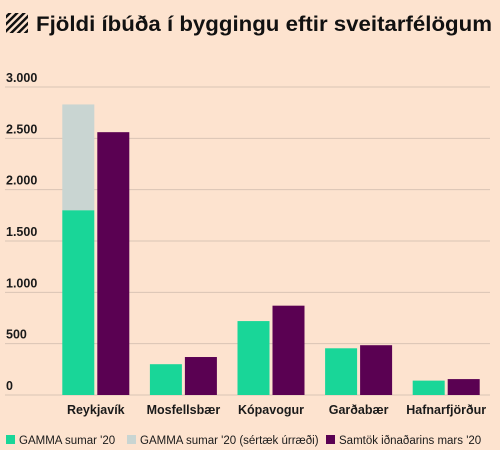  I want to click on legend-label: GAMMA sumar '20, so click(67, 441).